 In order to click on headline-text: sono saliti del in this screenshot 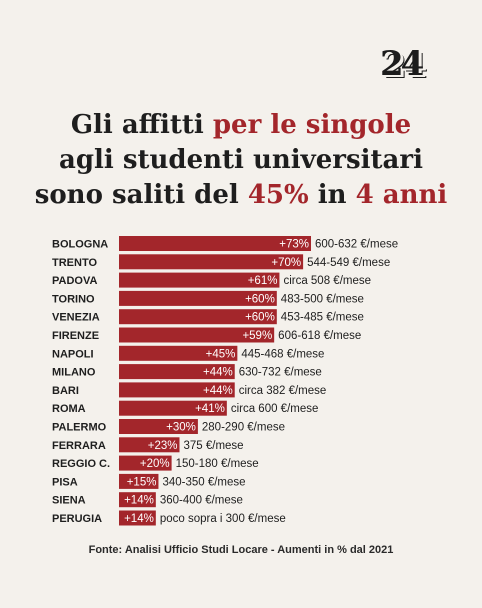, I will do `click(141, 195)`.